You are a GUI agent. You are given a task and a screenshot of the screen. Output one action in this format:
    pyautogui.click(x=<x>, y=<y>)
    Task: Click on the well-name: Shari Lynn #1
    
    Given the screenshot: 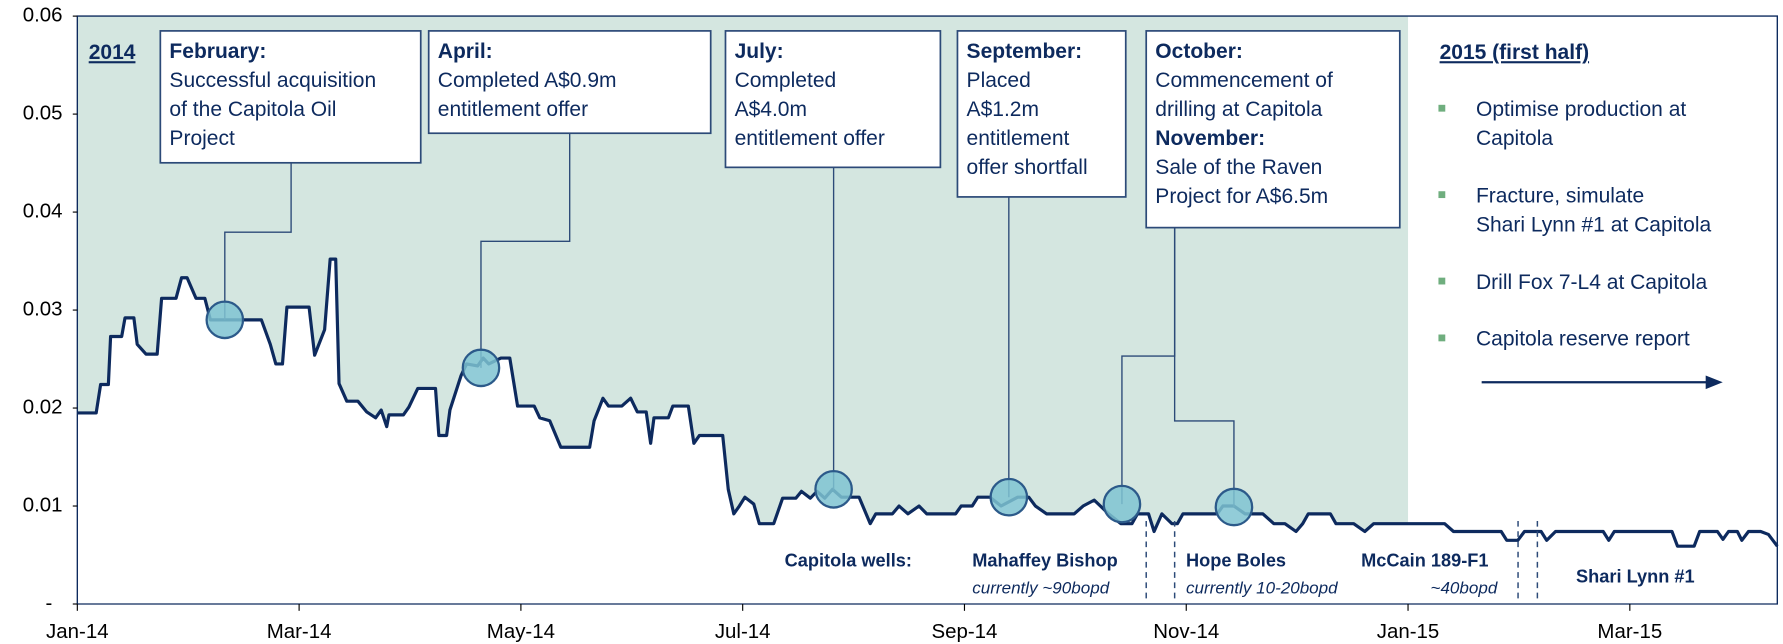 What is the action you would take?
    pyautogui.click(x=1635, y=577)
    